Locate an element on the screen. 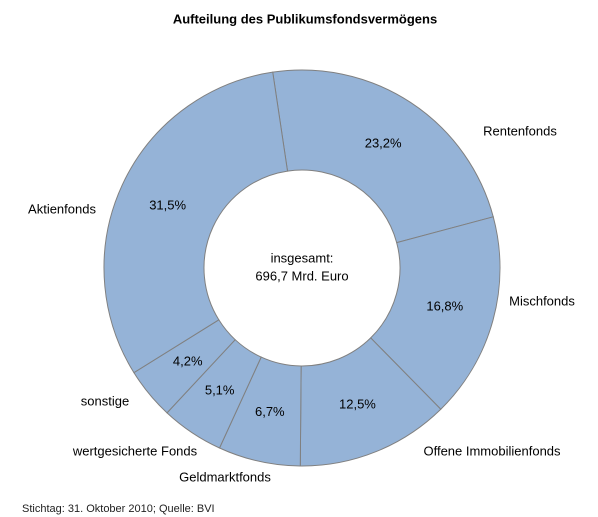 Image resolution: width=598 pixels, height=517 pixels. value-label: 23,2% is located at coordinates (383, 143).